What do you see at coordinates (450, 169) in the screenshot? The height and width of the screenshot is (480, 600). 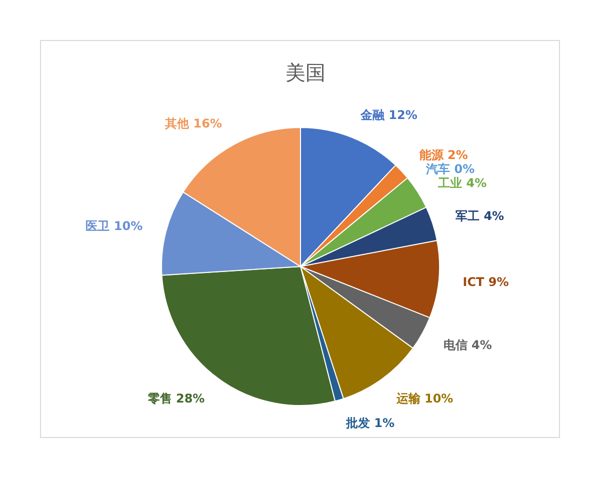 I see `category-label: 汽车 0%` at bounding box center [450, 169].